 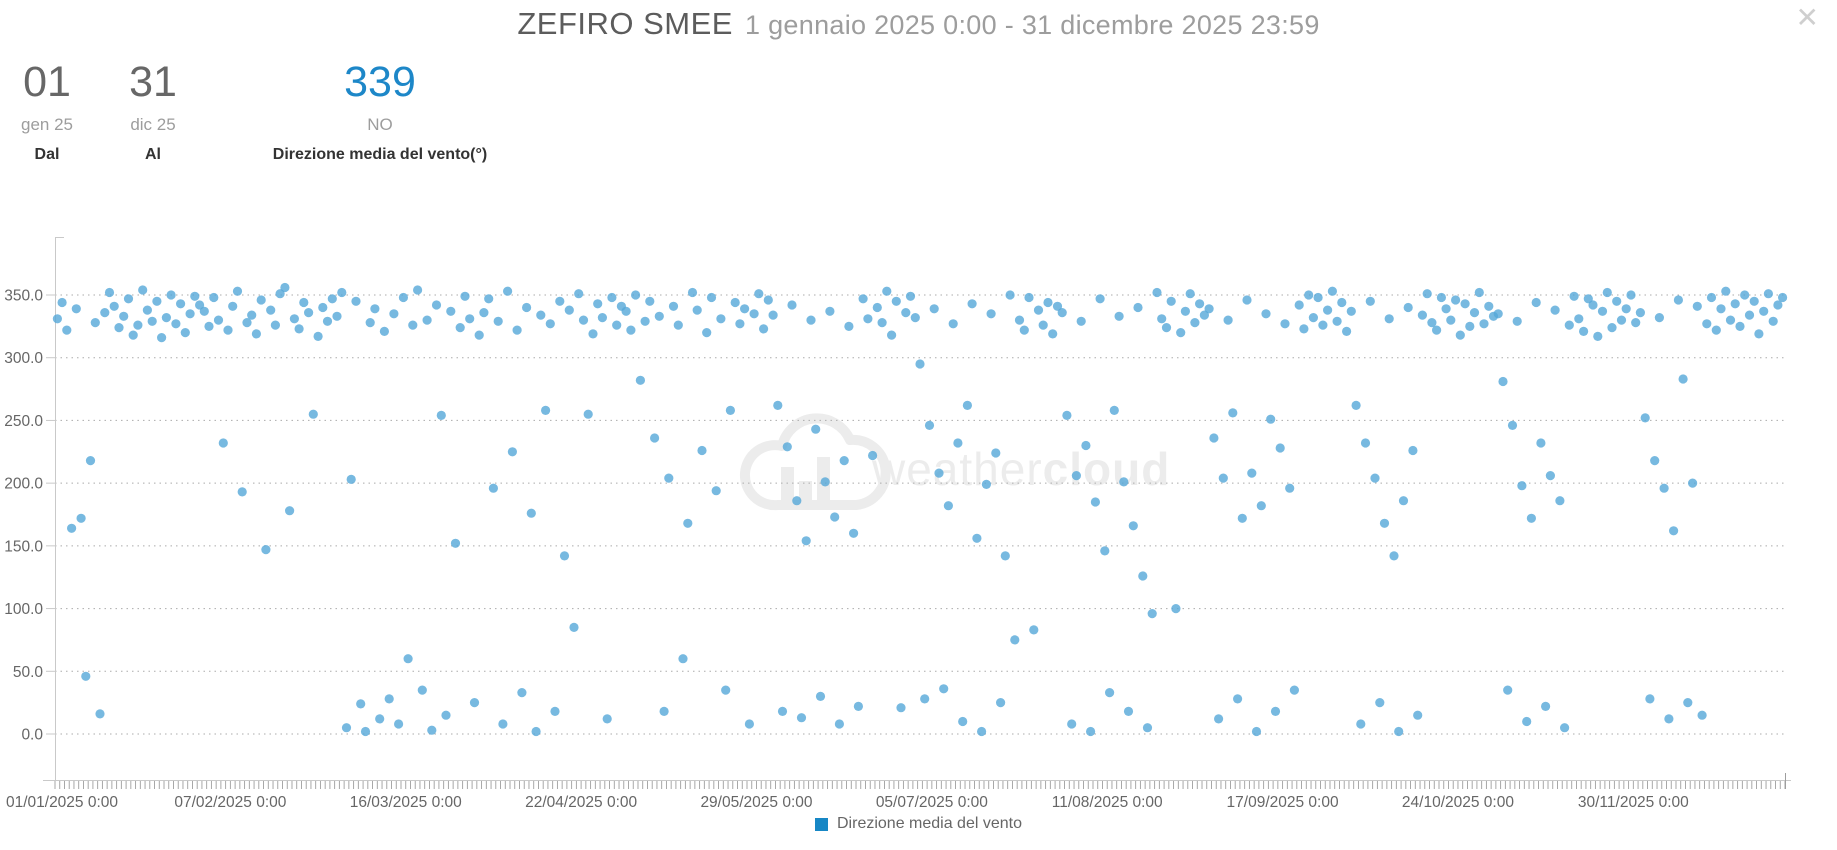 What do you see at coordinates (918, 824) in the screenshot?
I see `legend-item-wind-direction: Direzione media del vento` at bounding box center [918, 824].